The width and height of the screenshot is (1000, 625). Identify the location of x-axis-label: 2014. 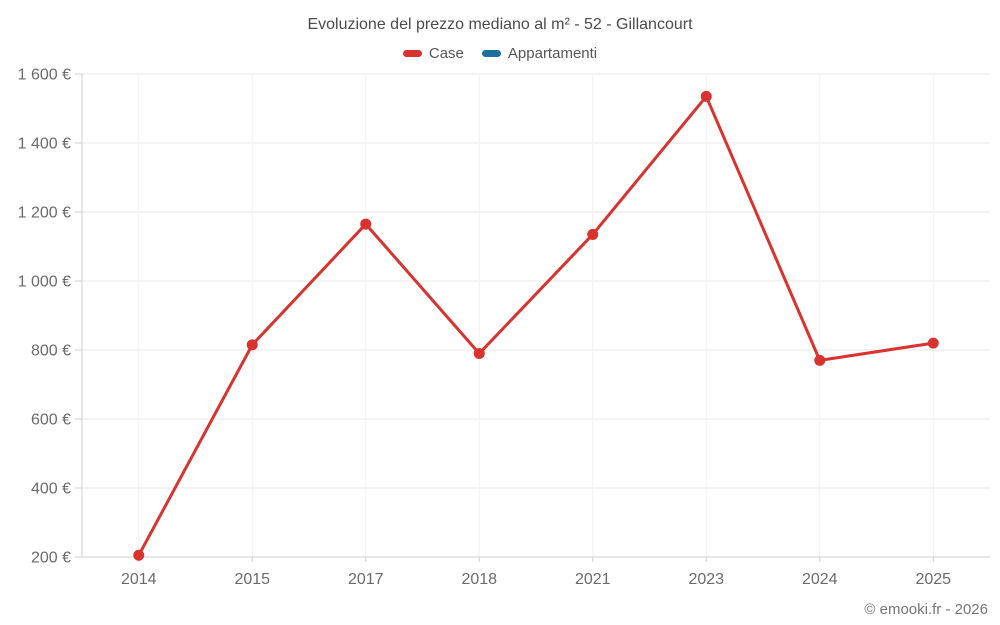
(139, 579).